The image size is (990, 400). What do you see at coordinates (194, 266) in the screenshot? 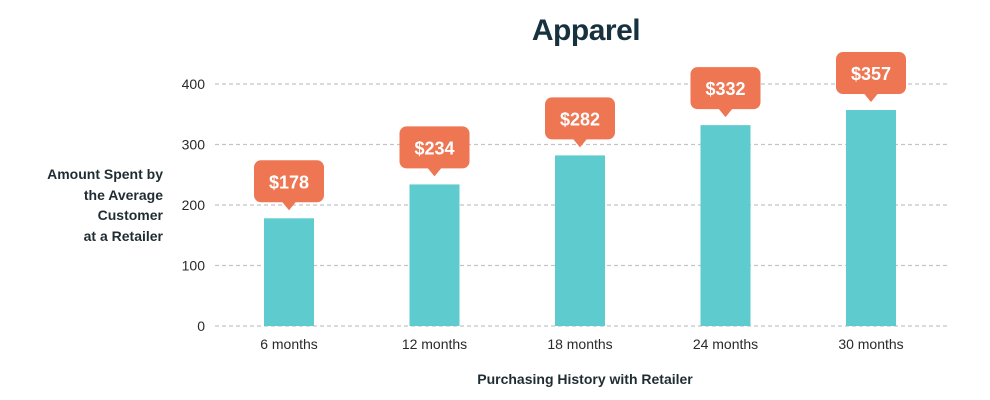
I see `y-tick-label: 100` at bounding box center [194, 266].